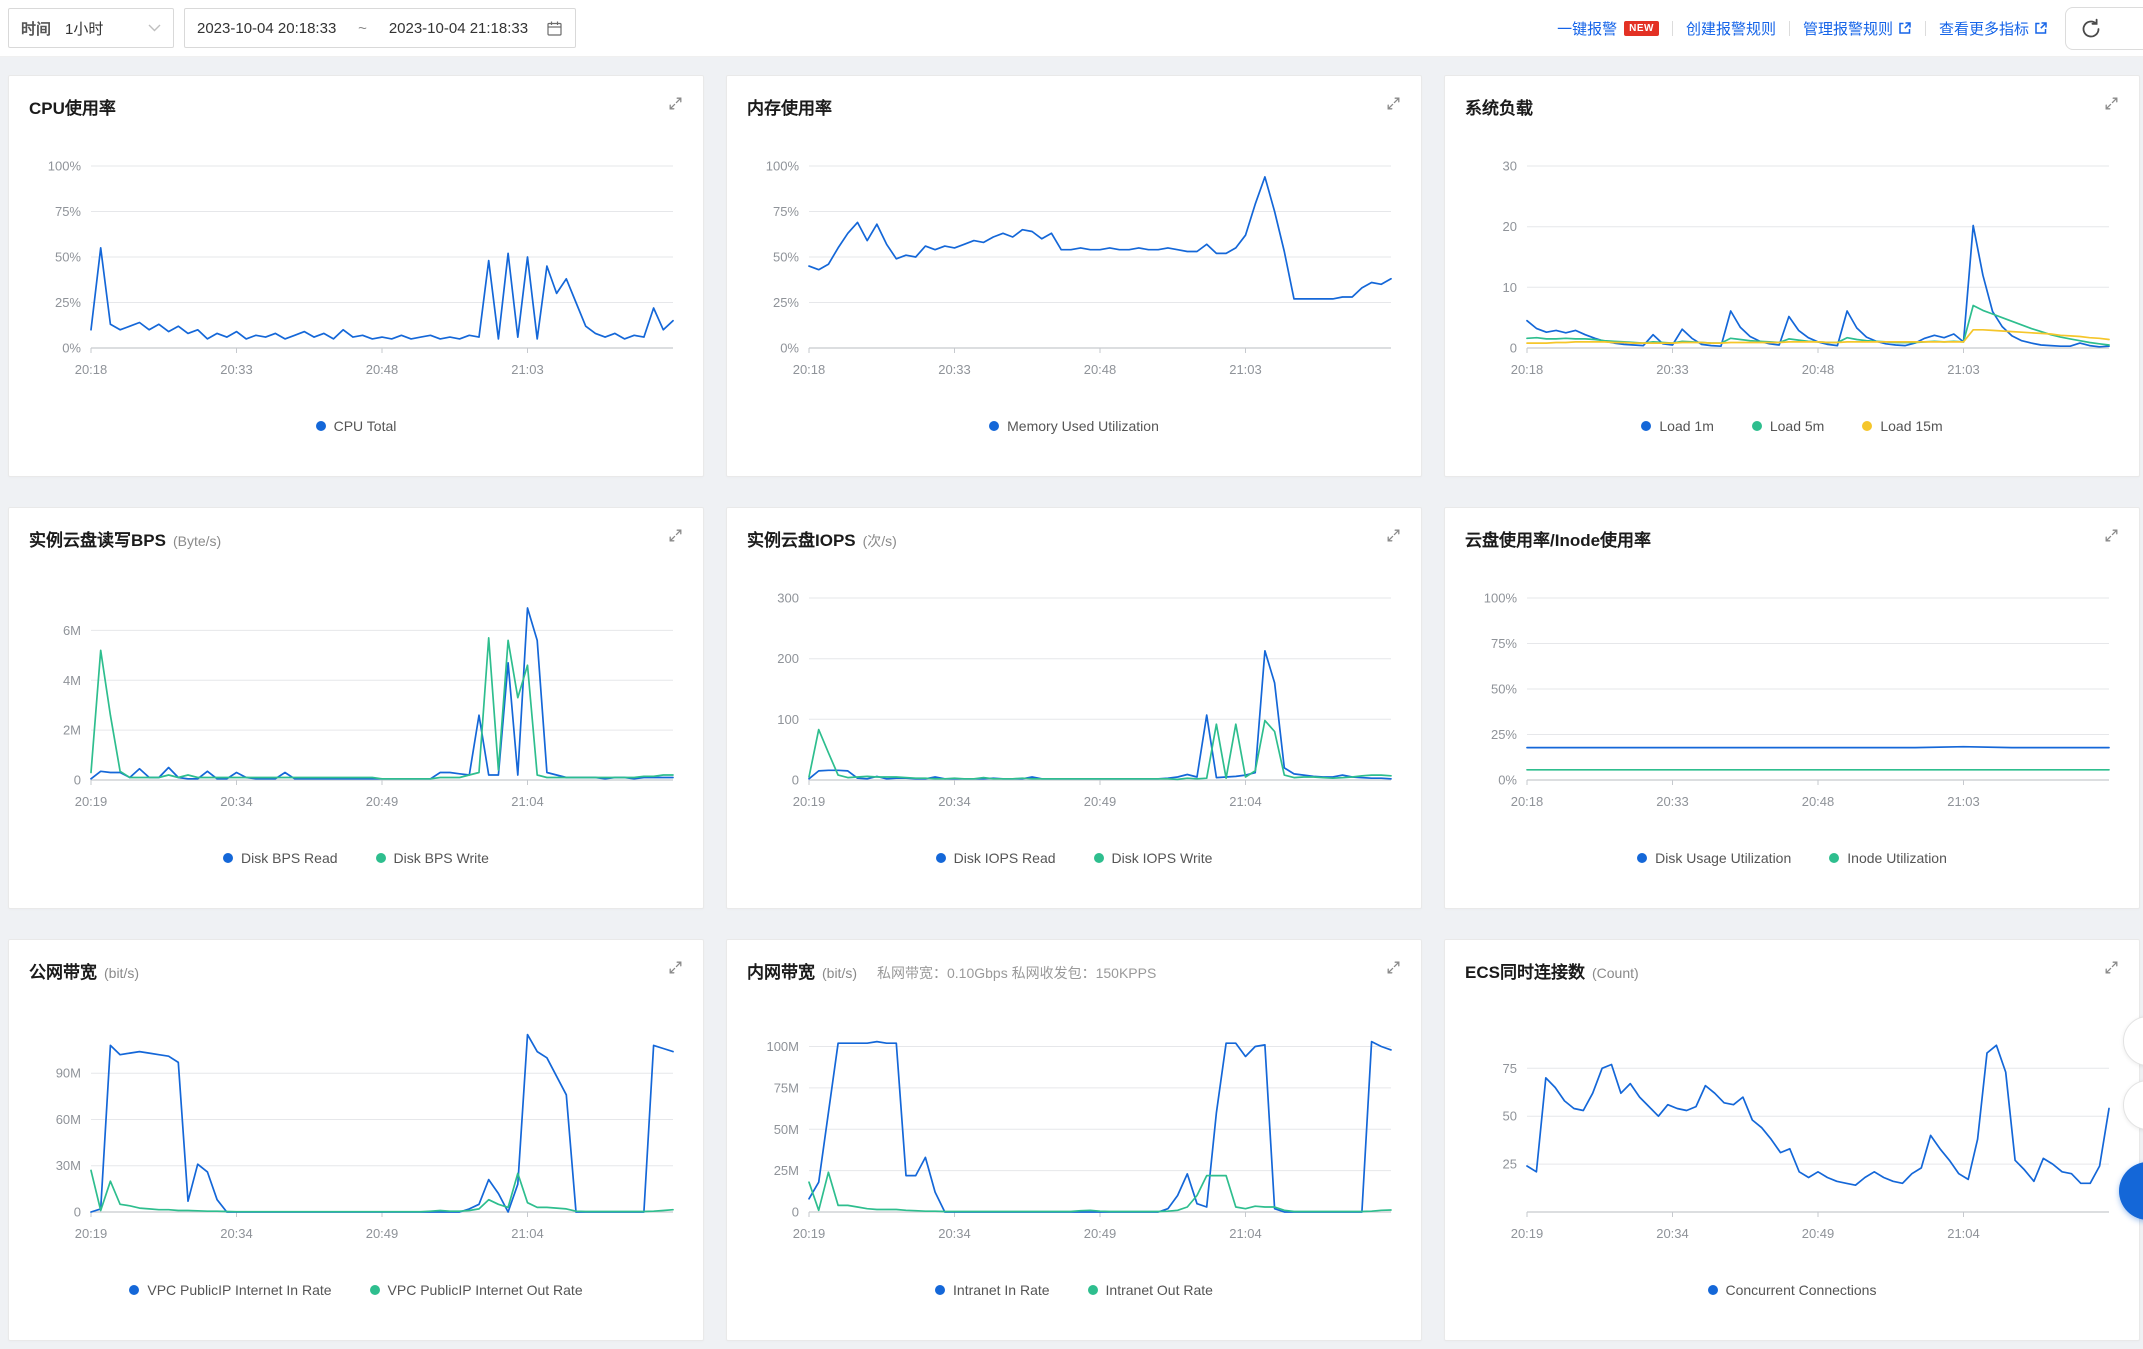  Describe the element at coordinates (1911, 426) in the screenshot. I see `legend-label: Load 15m` at that location.